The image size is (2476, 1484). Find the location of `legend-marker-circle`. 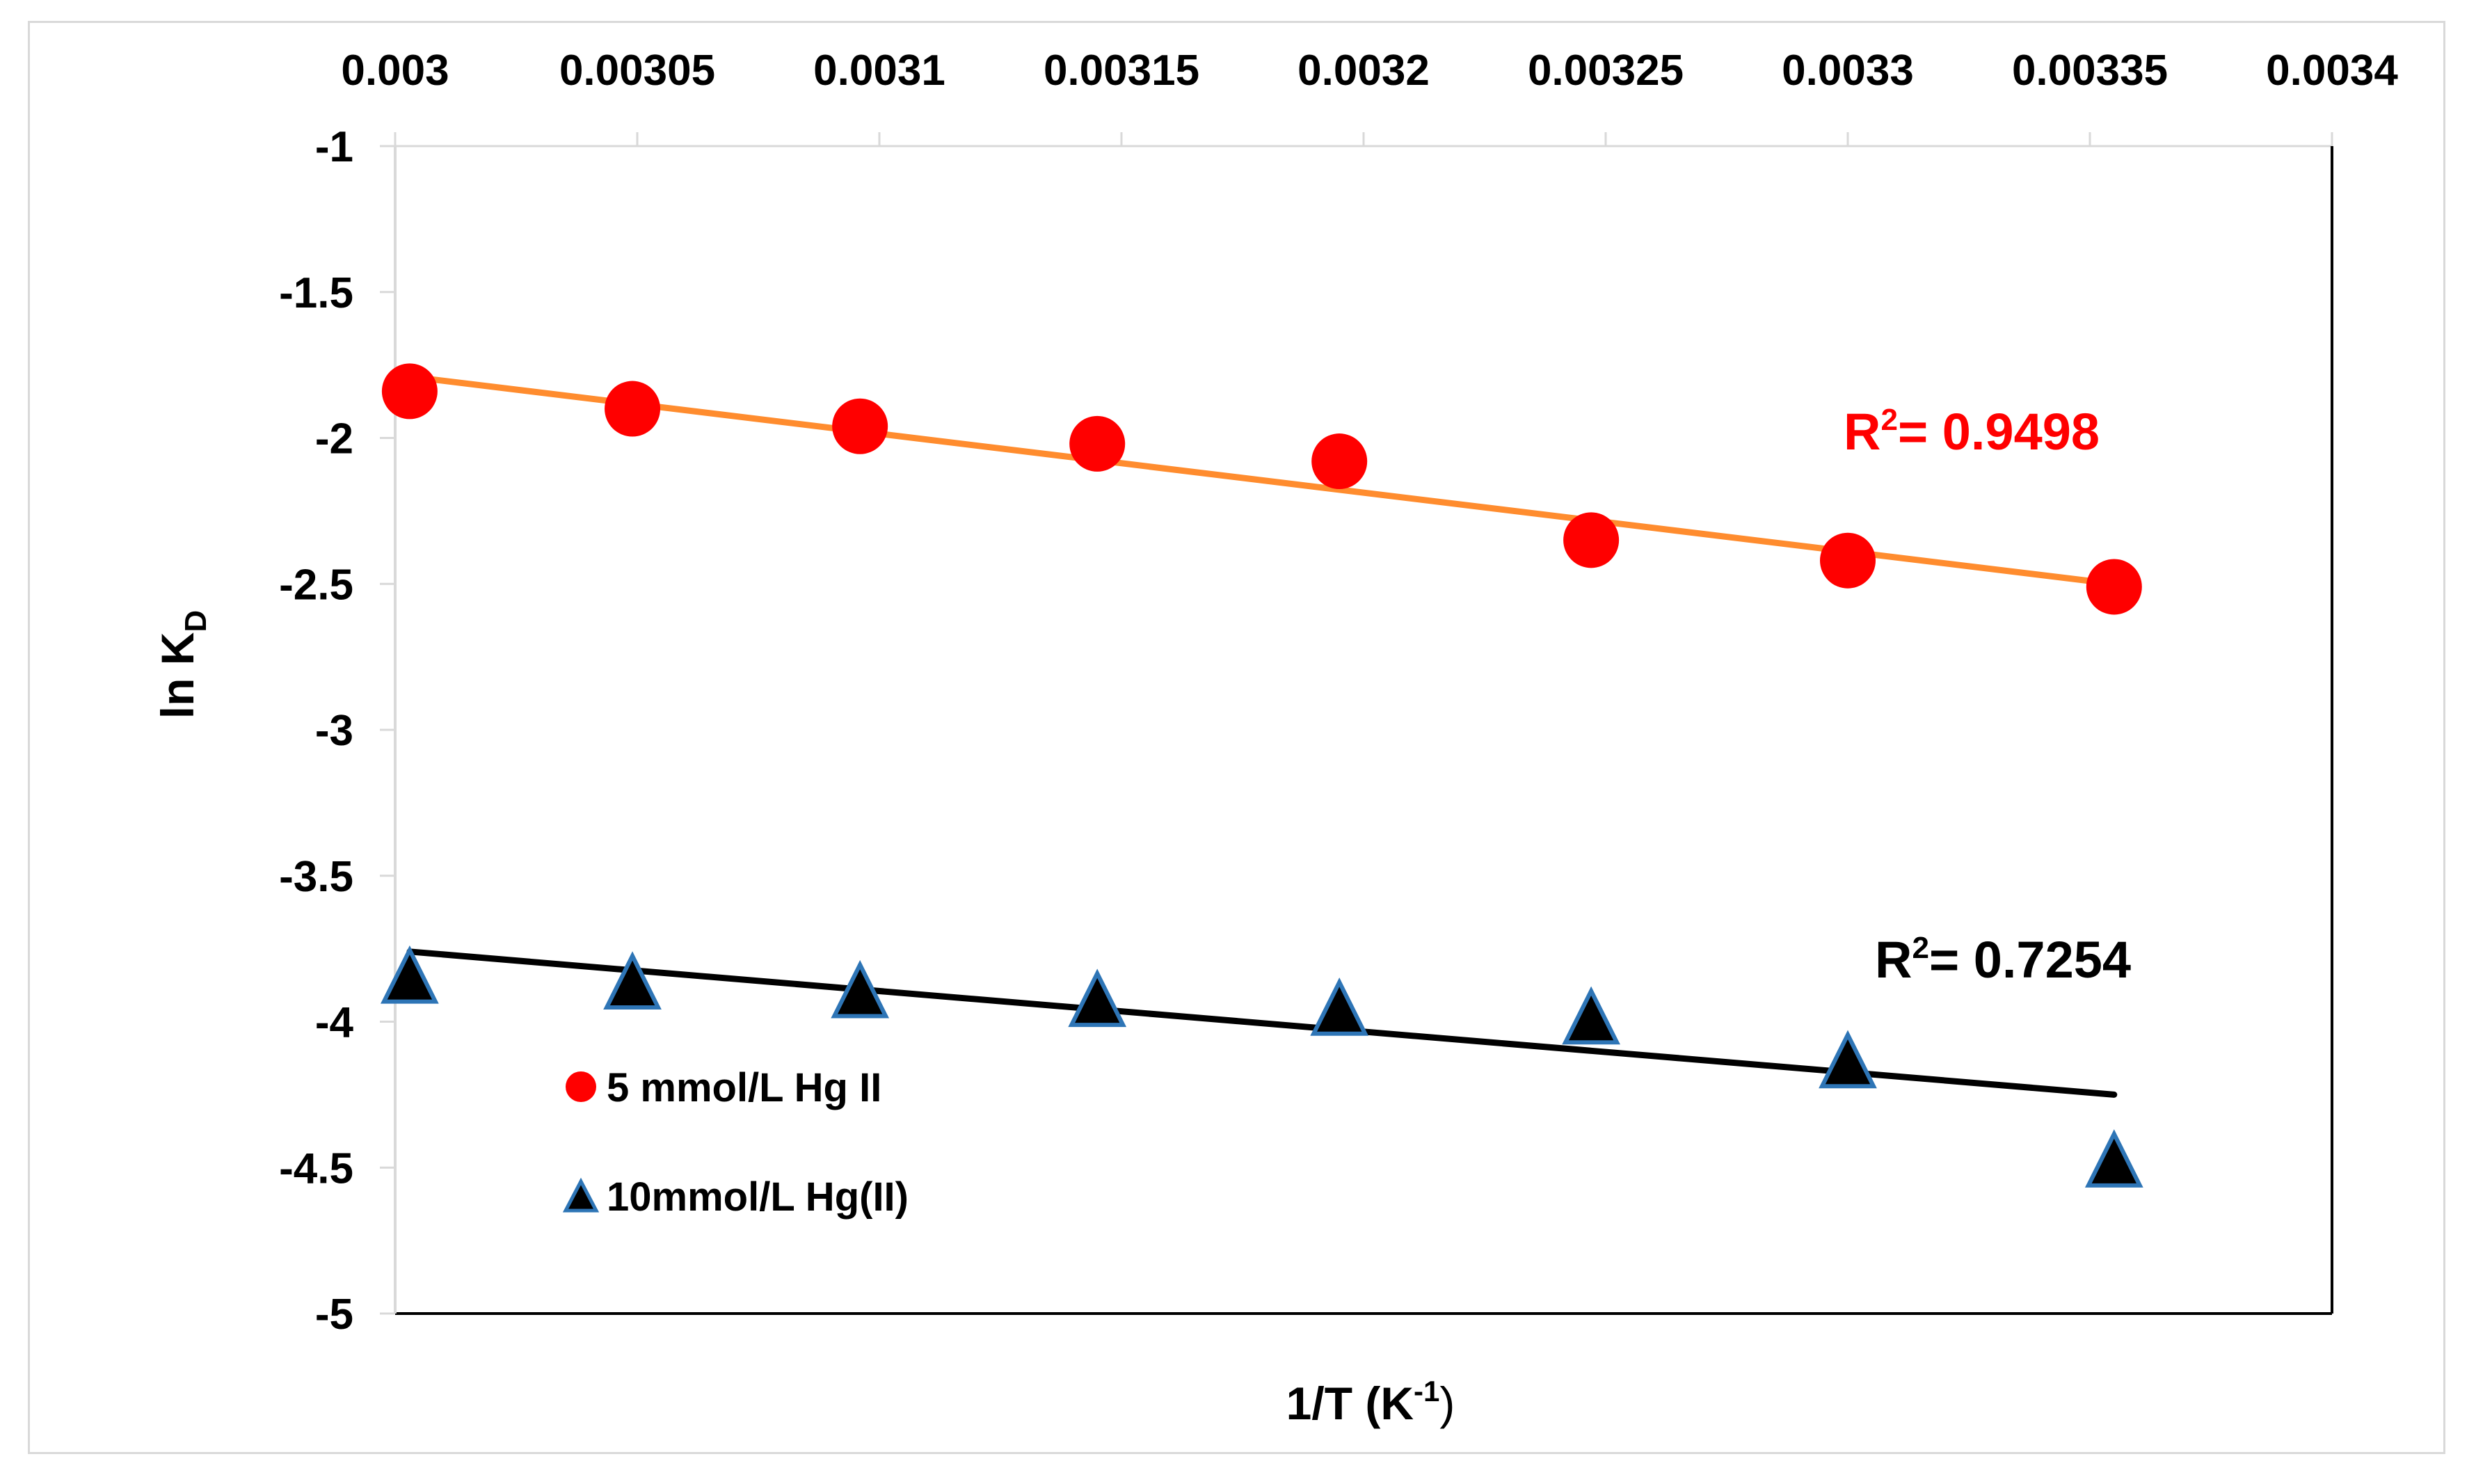

legend-marker-circle is located at coordinates (581, 1087).